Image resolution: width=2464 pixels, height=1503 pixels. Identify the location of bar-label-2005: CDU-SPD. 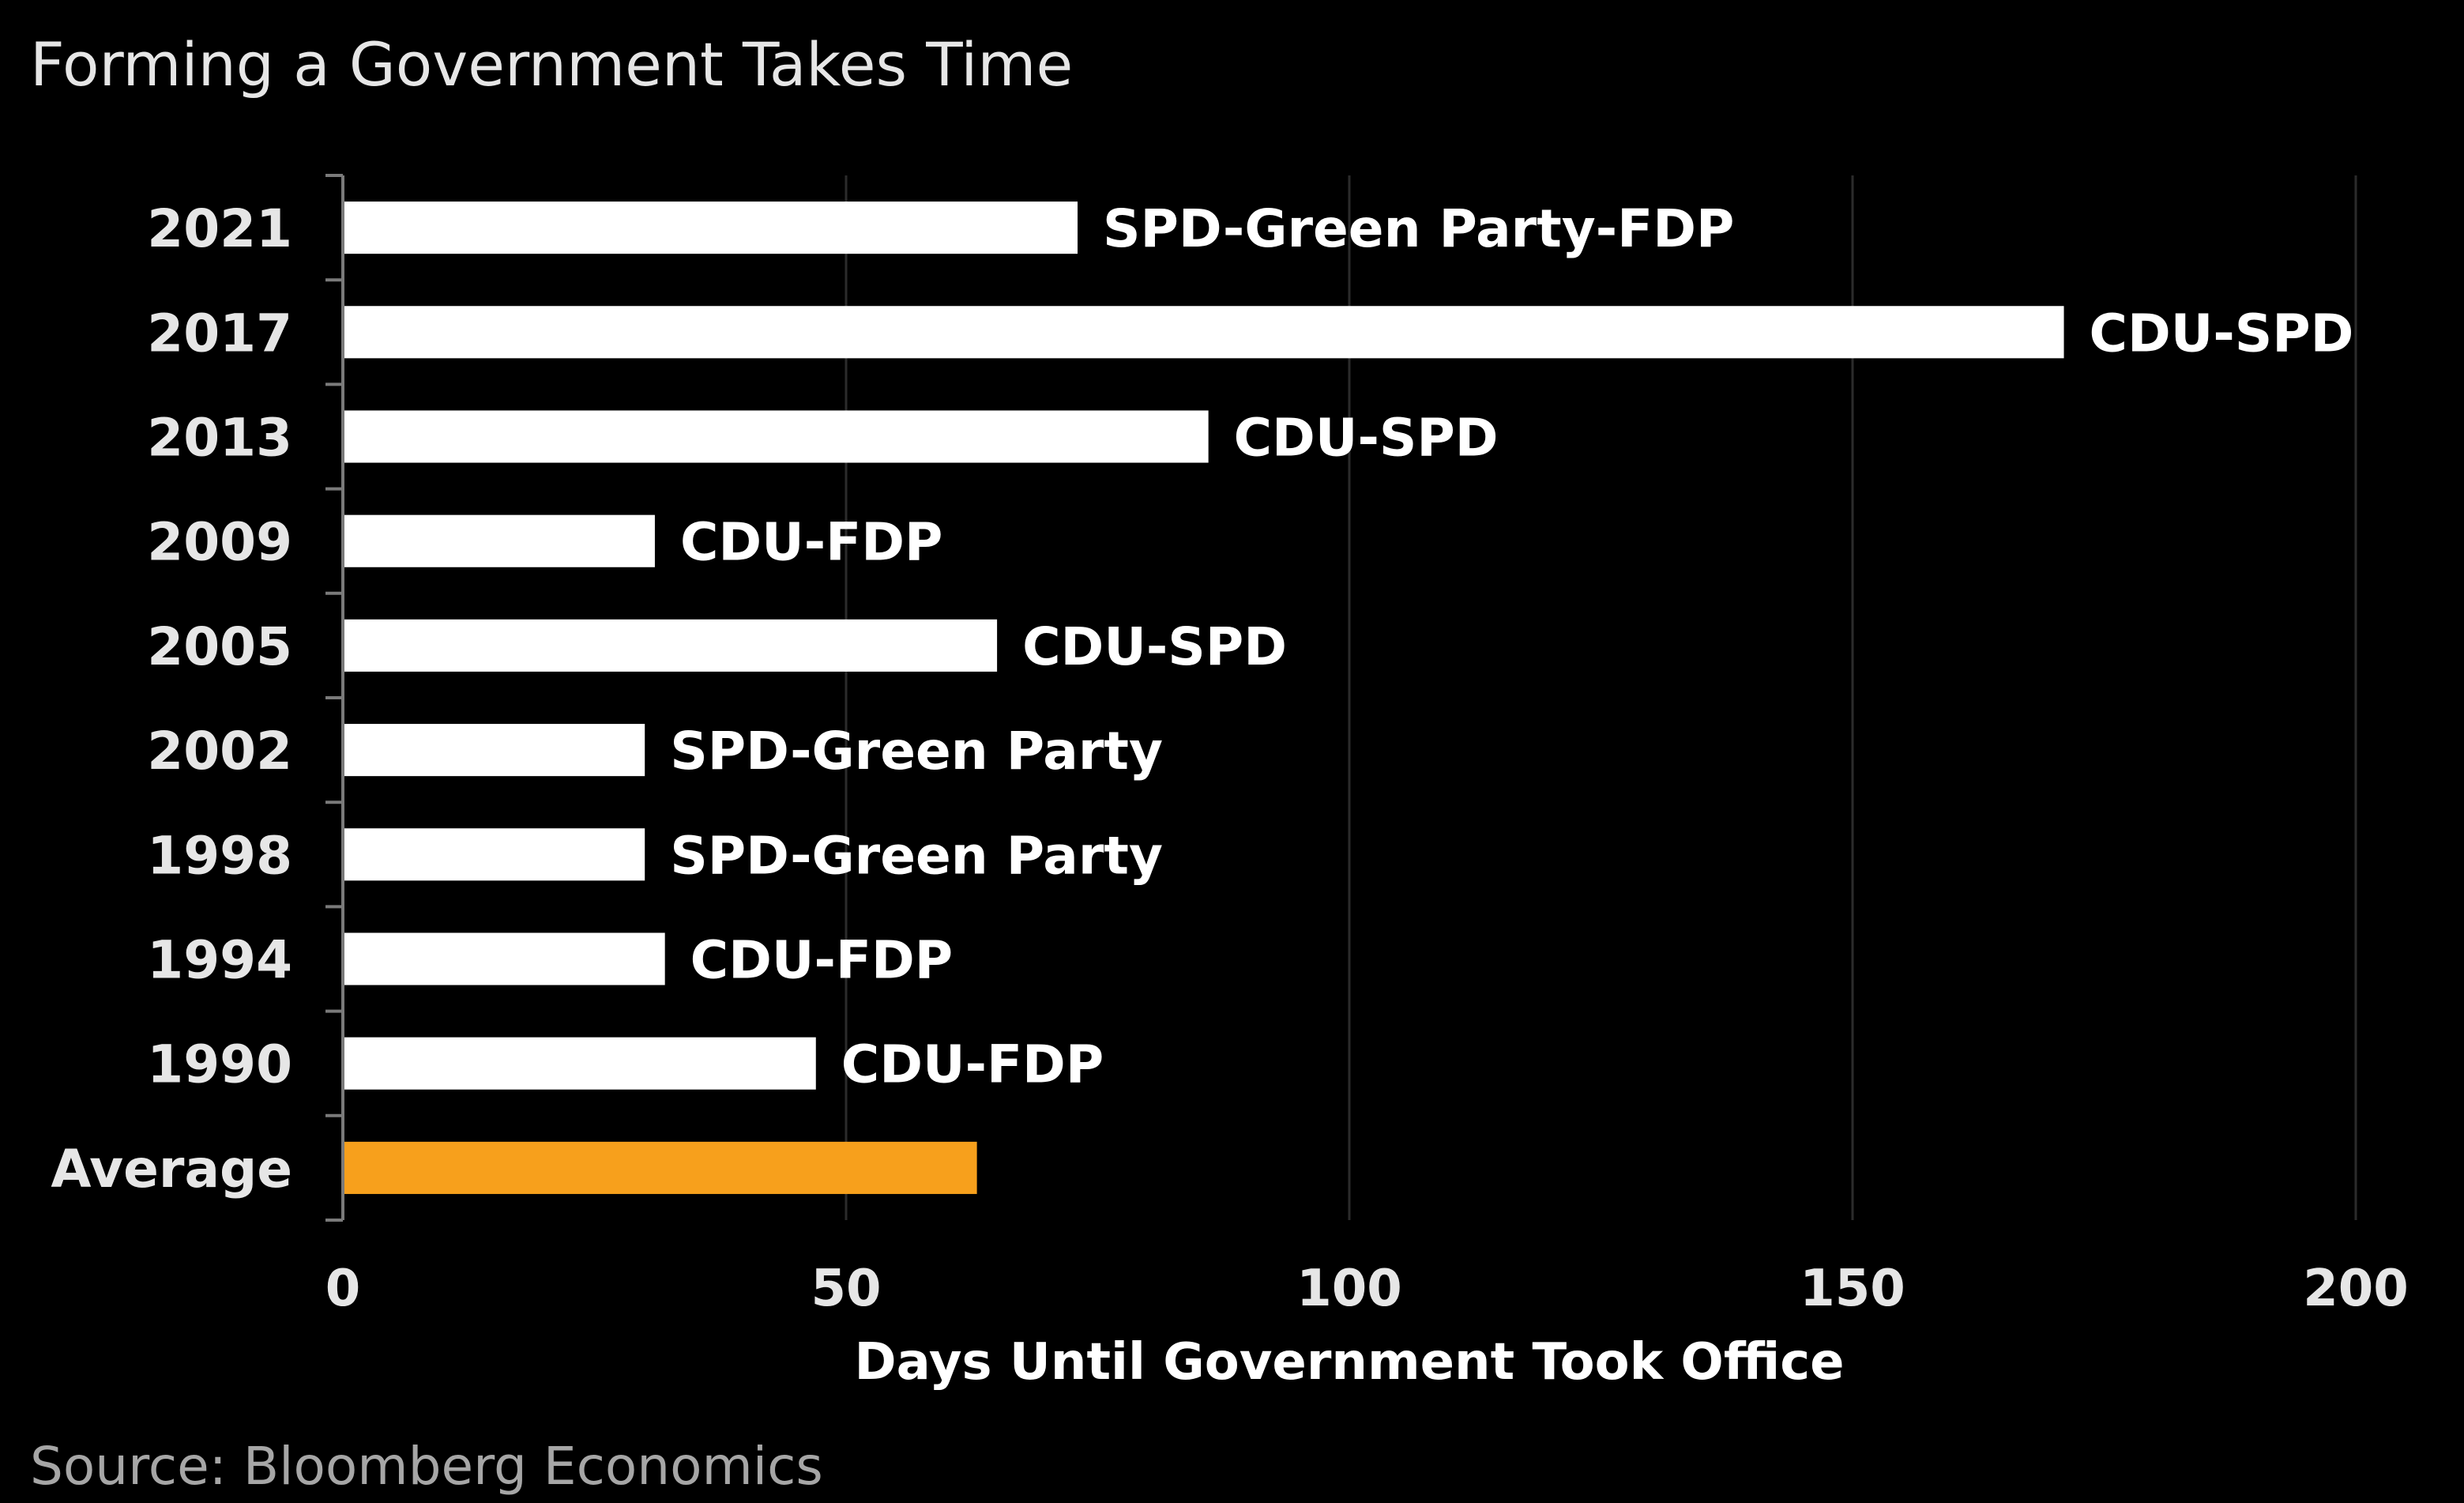
(1154, 646).